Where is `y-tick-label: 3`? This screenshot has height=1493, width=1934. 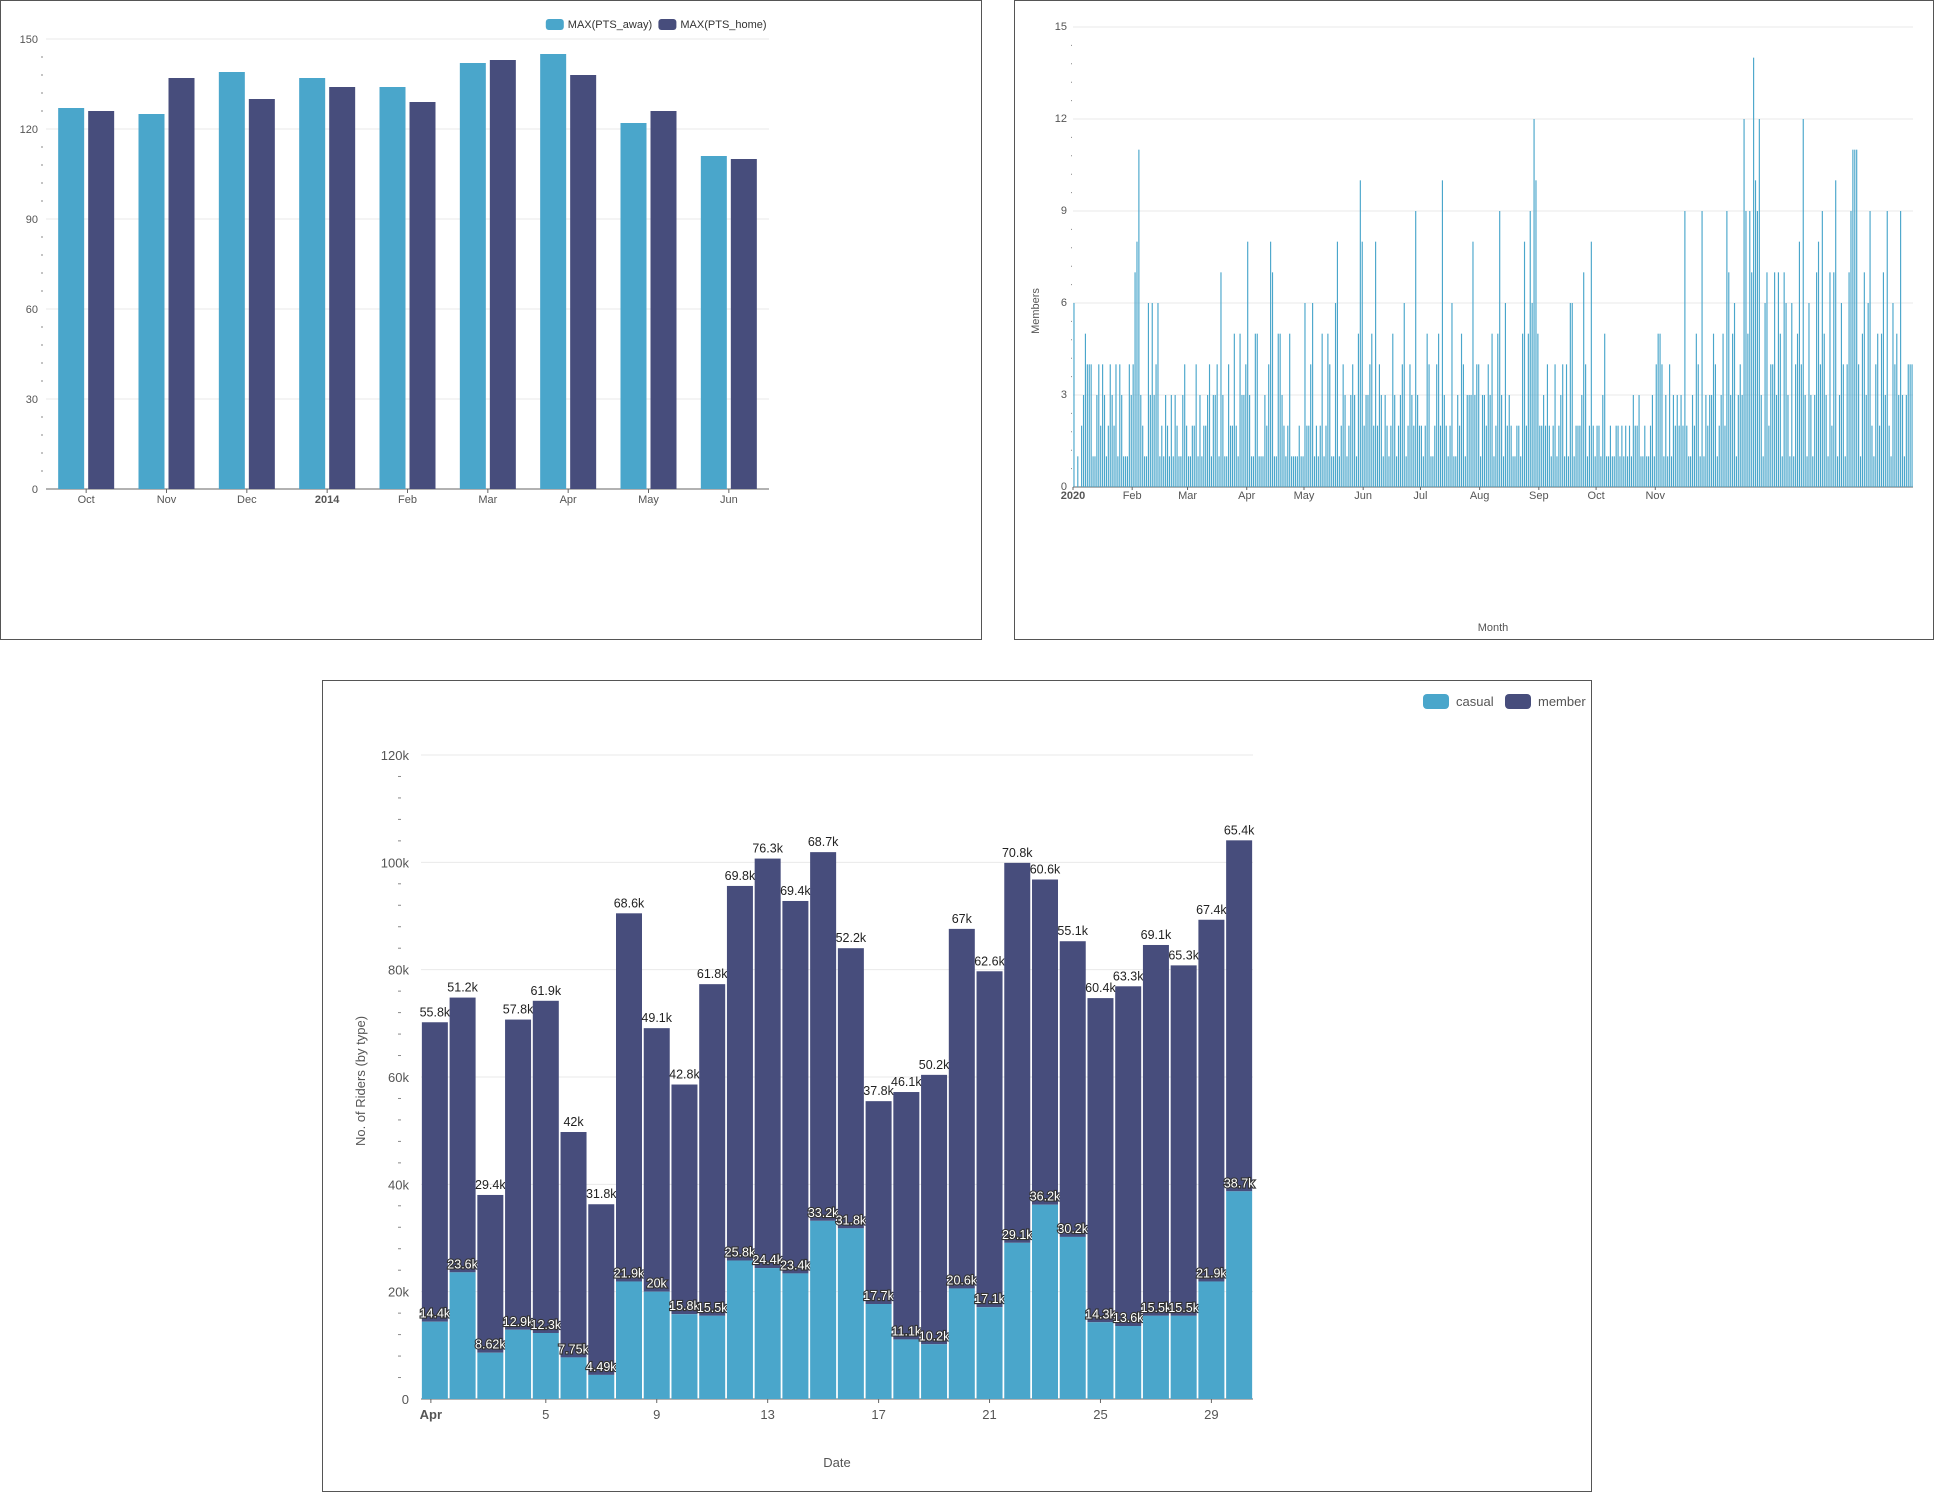
y-tick-label: 3 is located at coordinates (1064, 395).